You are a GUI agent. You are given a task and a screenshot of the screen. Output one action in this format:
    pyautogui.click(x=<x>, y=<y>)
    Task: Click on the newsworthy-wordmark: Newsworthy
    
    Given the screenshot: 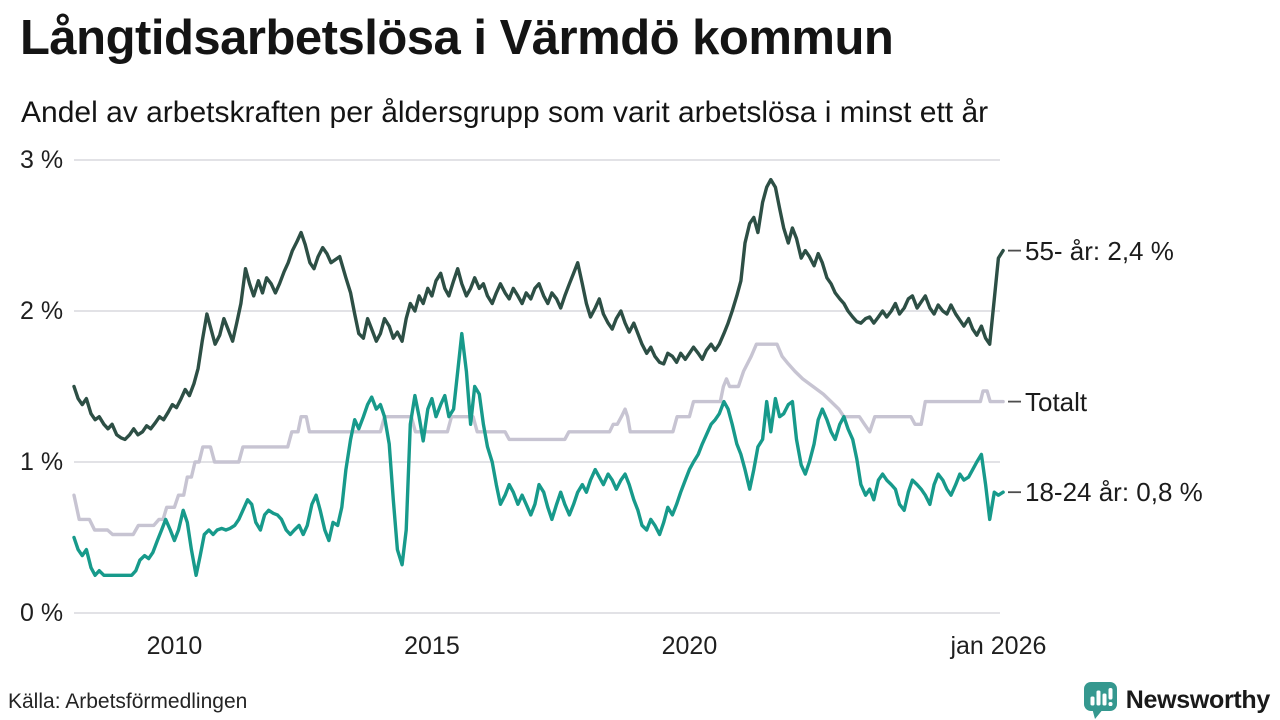 What is the action you would take?
    pyautogui.click(x=1198, y=699)
    